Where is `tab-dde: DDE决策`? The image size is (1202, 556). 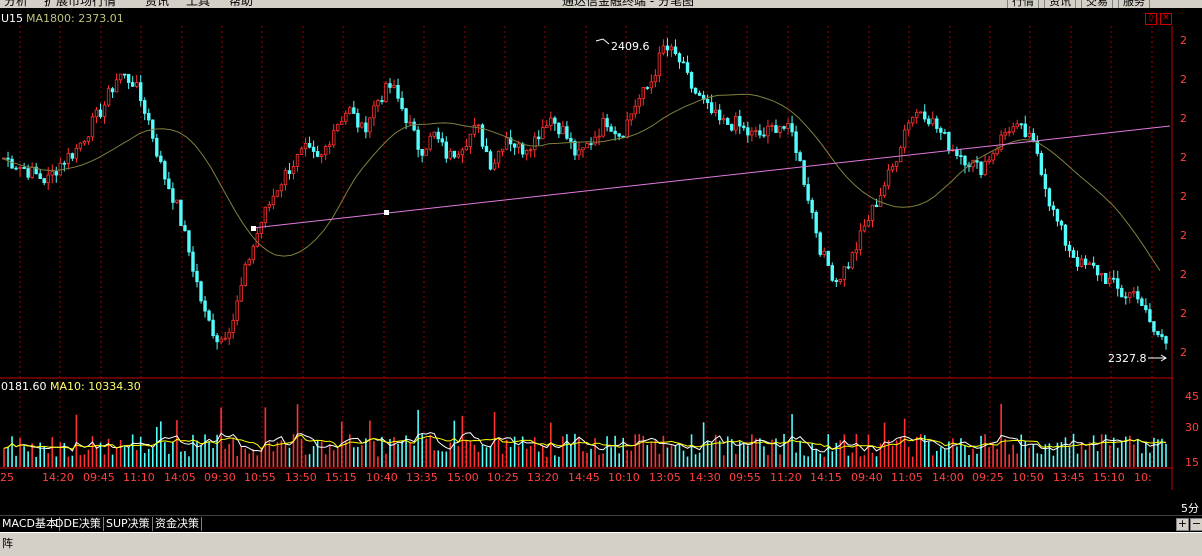 tab-dde: DDE决策 is located at coordinates (78, 524).